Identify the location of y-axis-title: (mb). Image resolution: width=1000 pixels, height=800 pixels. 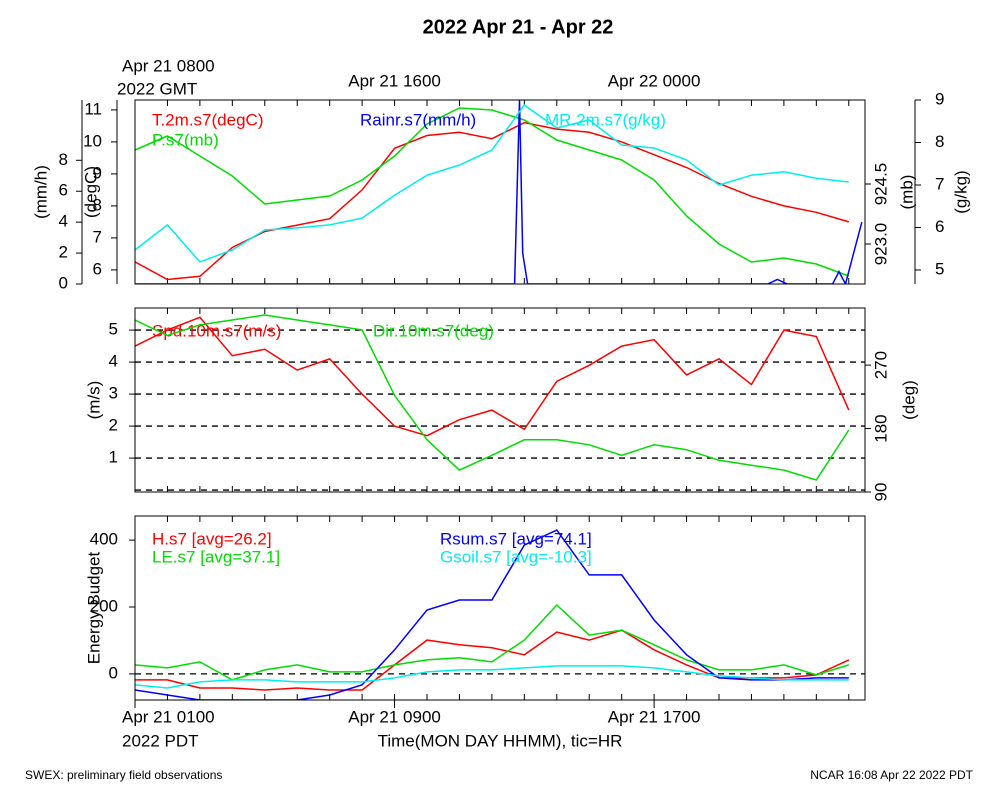
(906, 192).